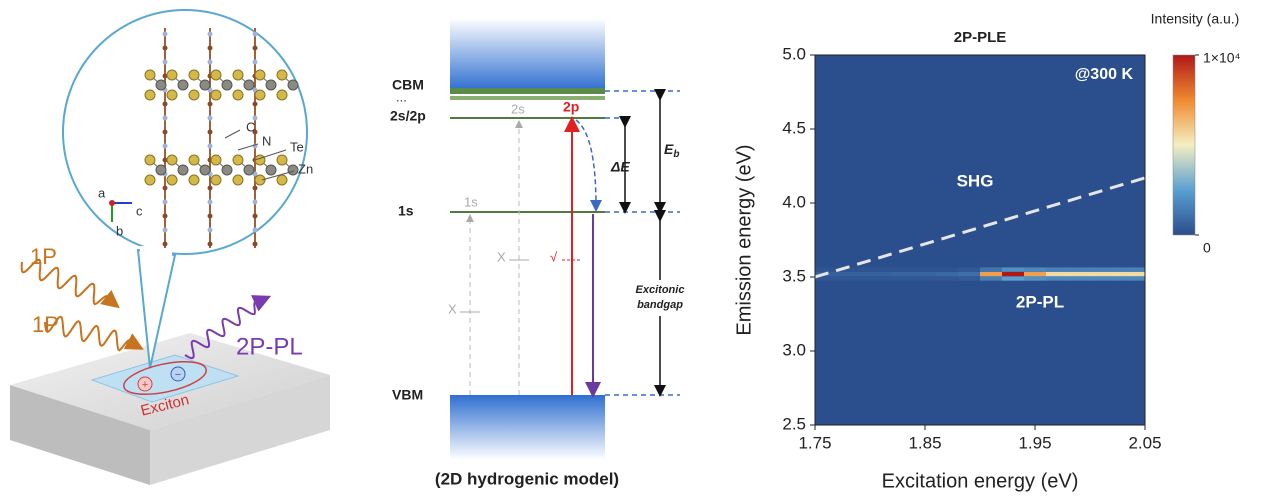 The width and height of the screenshot is (1267, 499). I want to click on forbidden-mark: X, so click(501, 256).